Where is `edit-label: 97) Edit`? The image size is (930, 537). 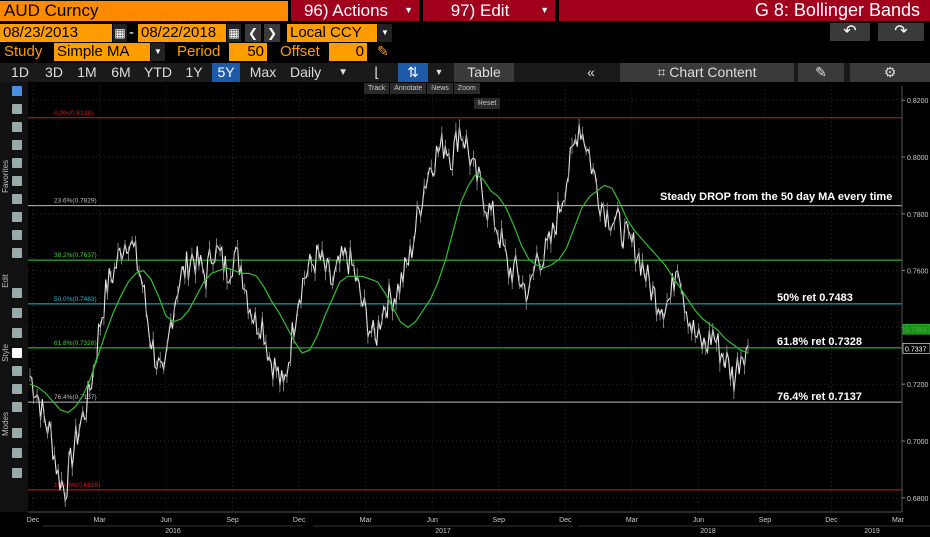
edit-label: 97) Edit is located at coordinates (480, 10).